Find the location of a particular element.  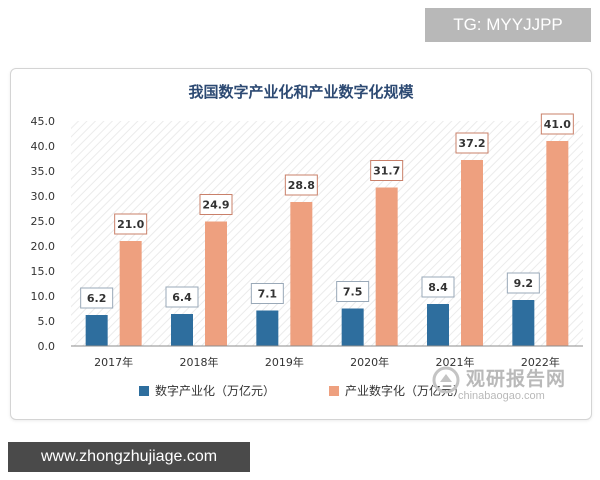

value-label: 41.0 is located at coordinates (557, 124).